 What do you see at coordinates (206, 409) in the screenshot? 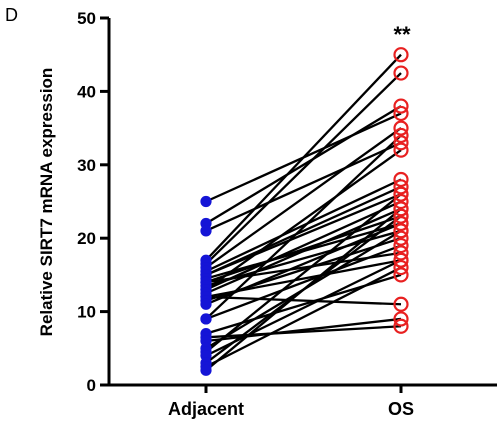
I see `x-tick-label: Adjacent` at bounding box center [206, 409].